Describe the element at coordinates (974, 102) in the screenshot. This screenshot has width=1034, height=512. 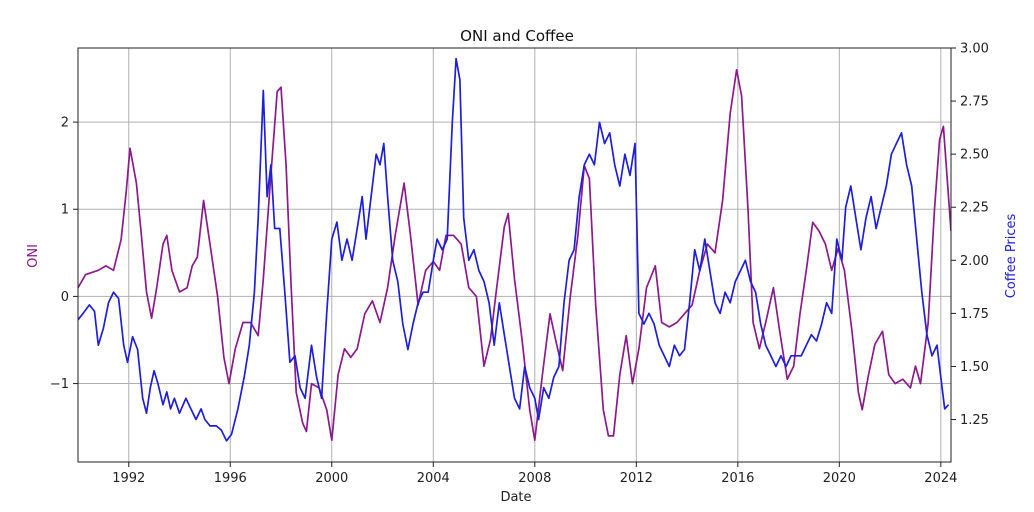
I see `y-right-tick-label: 2.75` at that location.